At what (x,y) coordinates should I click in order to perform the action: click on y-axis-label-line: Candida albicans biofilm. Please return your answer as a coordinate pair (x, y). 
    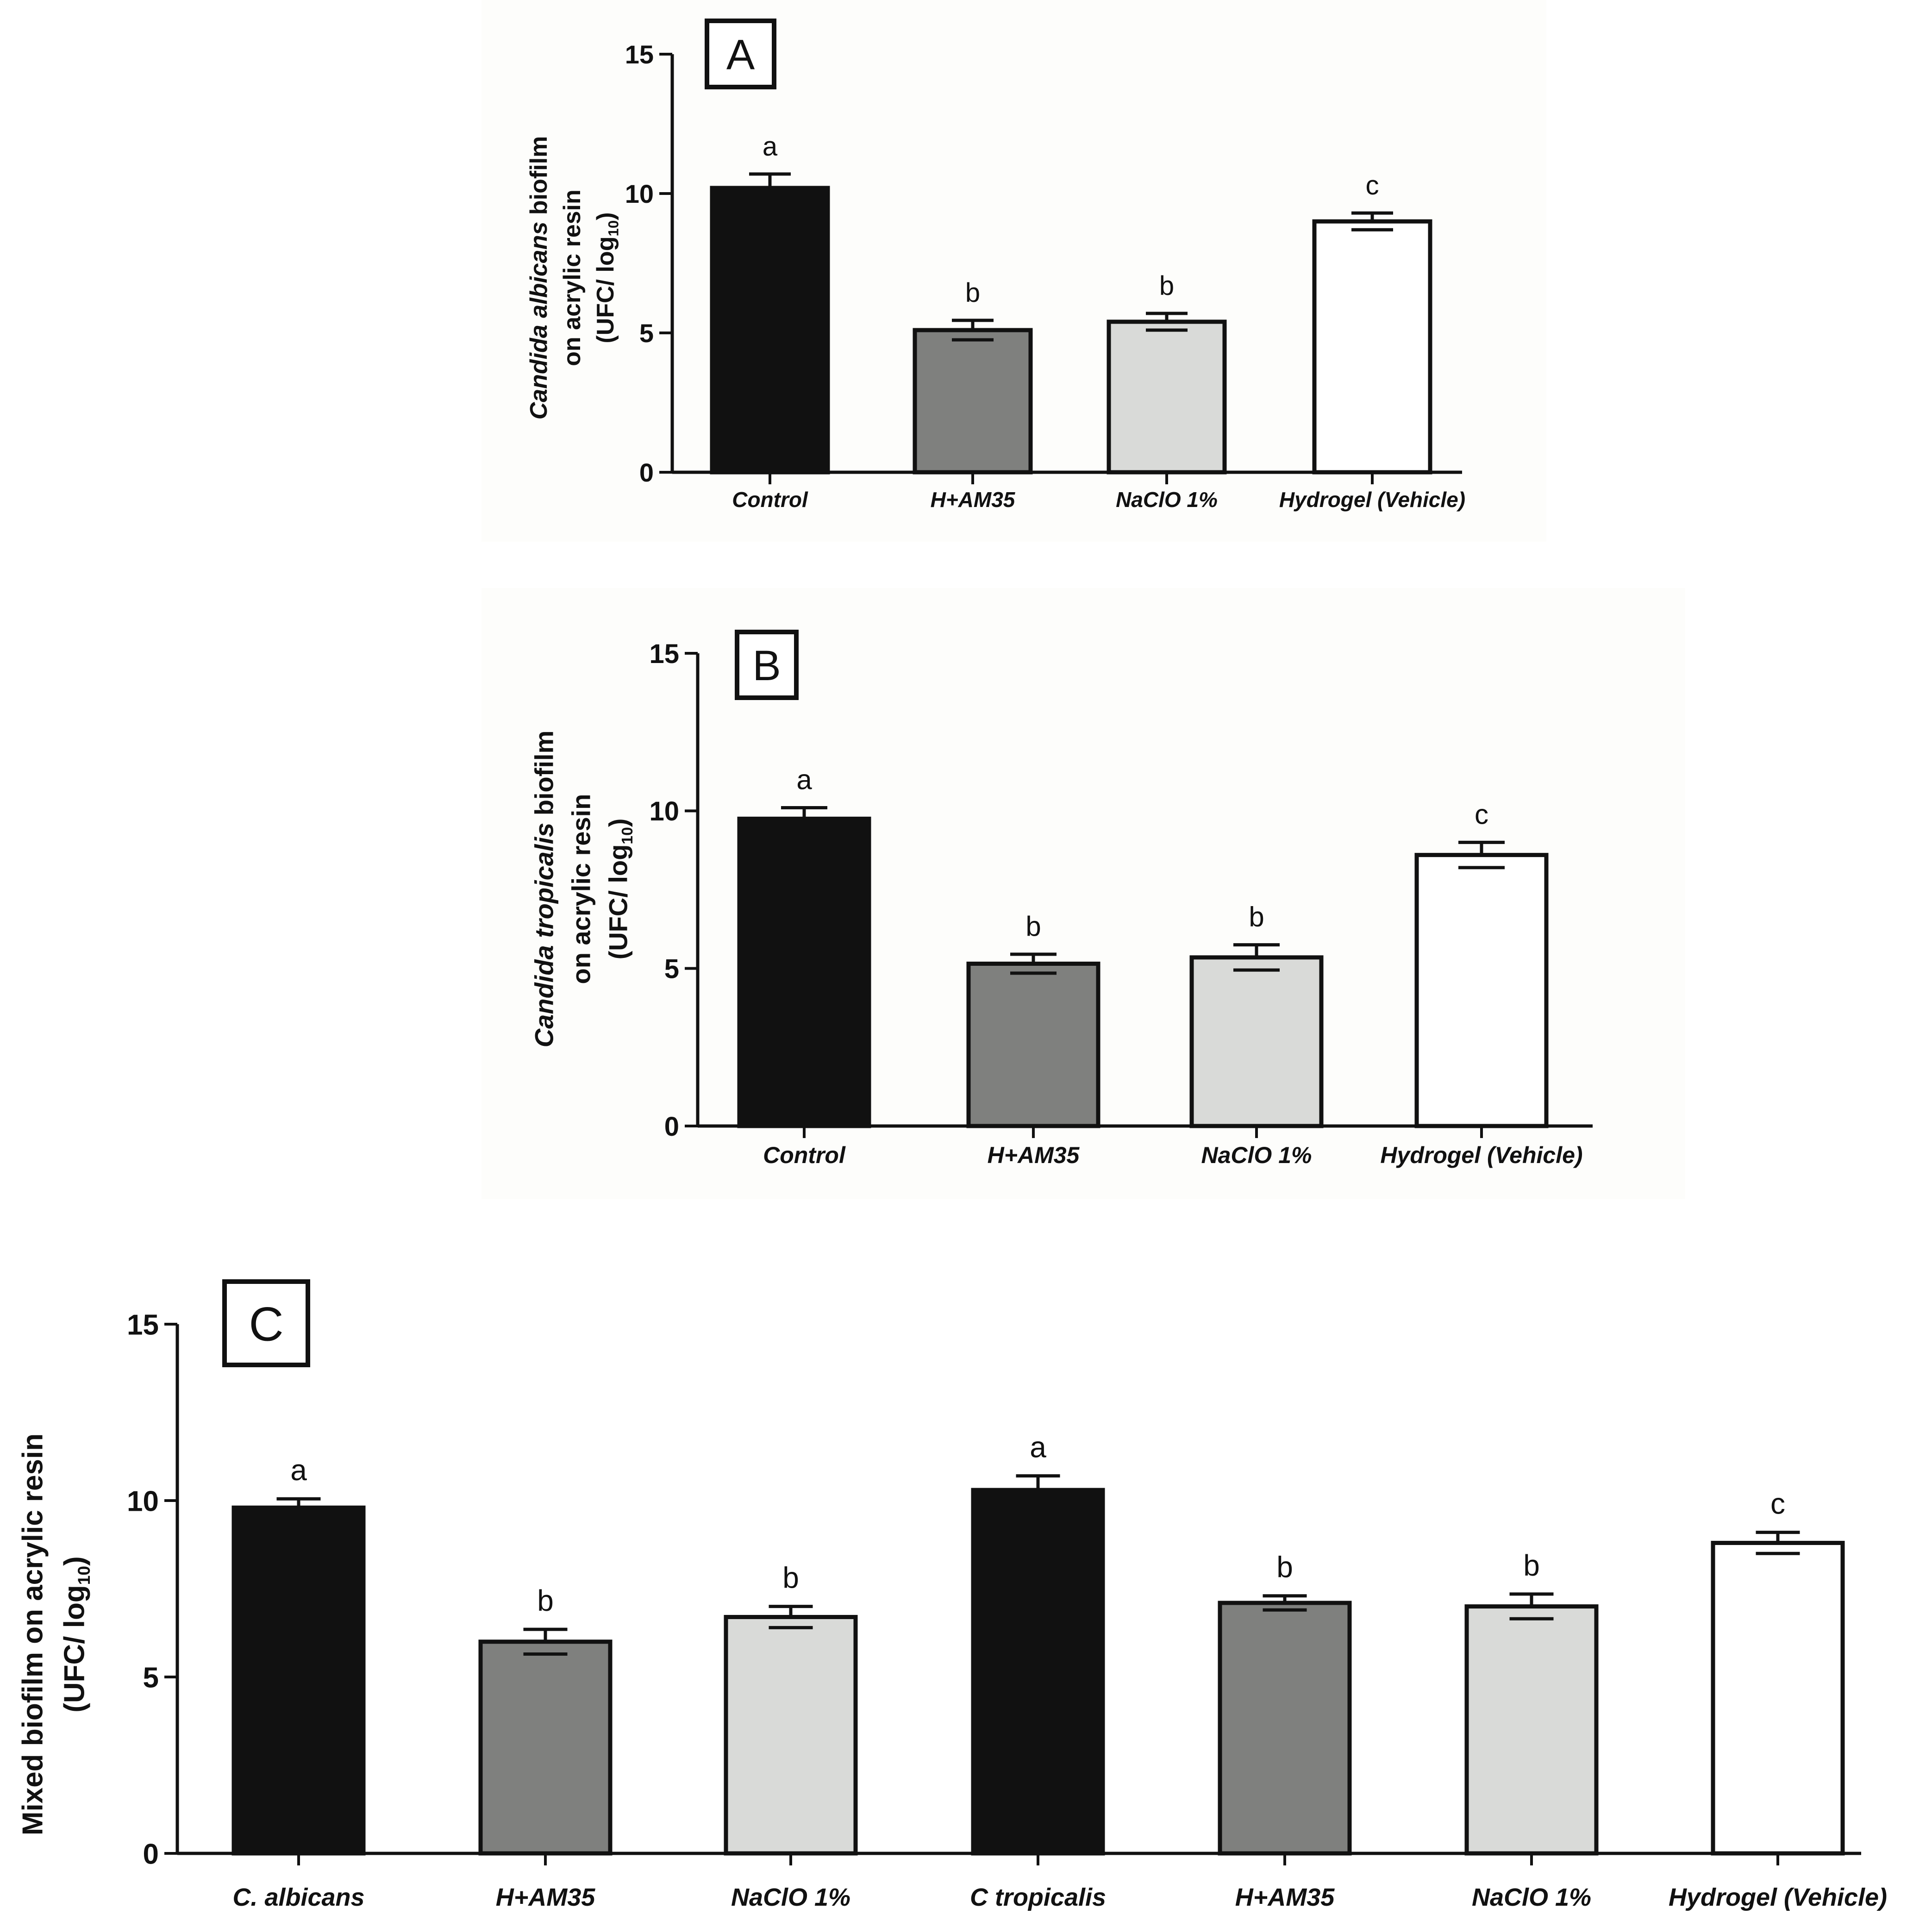
    Looking at the image, I should click on (538, 278).